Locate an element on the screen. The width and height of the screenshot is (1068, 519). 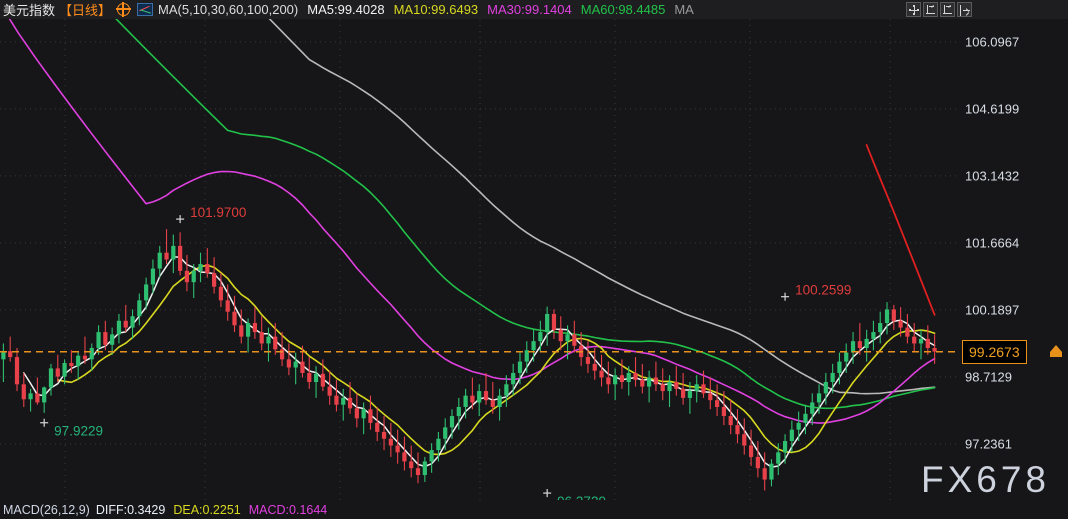
ma60-value: MA60:98.4485 is located at coordinates (623, 9).